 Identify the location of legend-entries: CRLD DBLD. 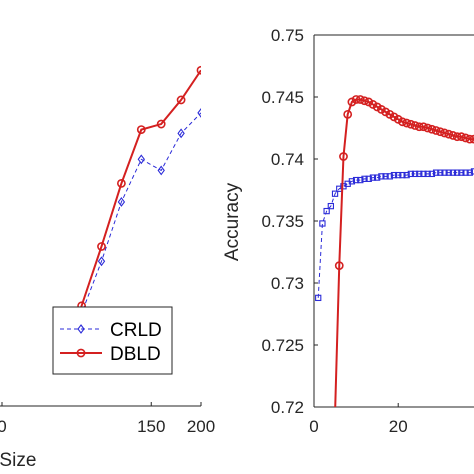
(111, 342).